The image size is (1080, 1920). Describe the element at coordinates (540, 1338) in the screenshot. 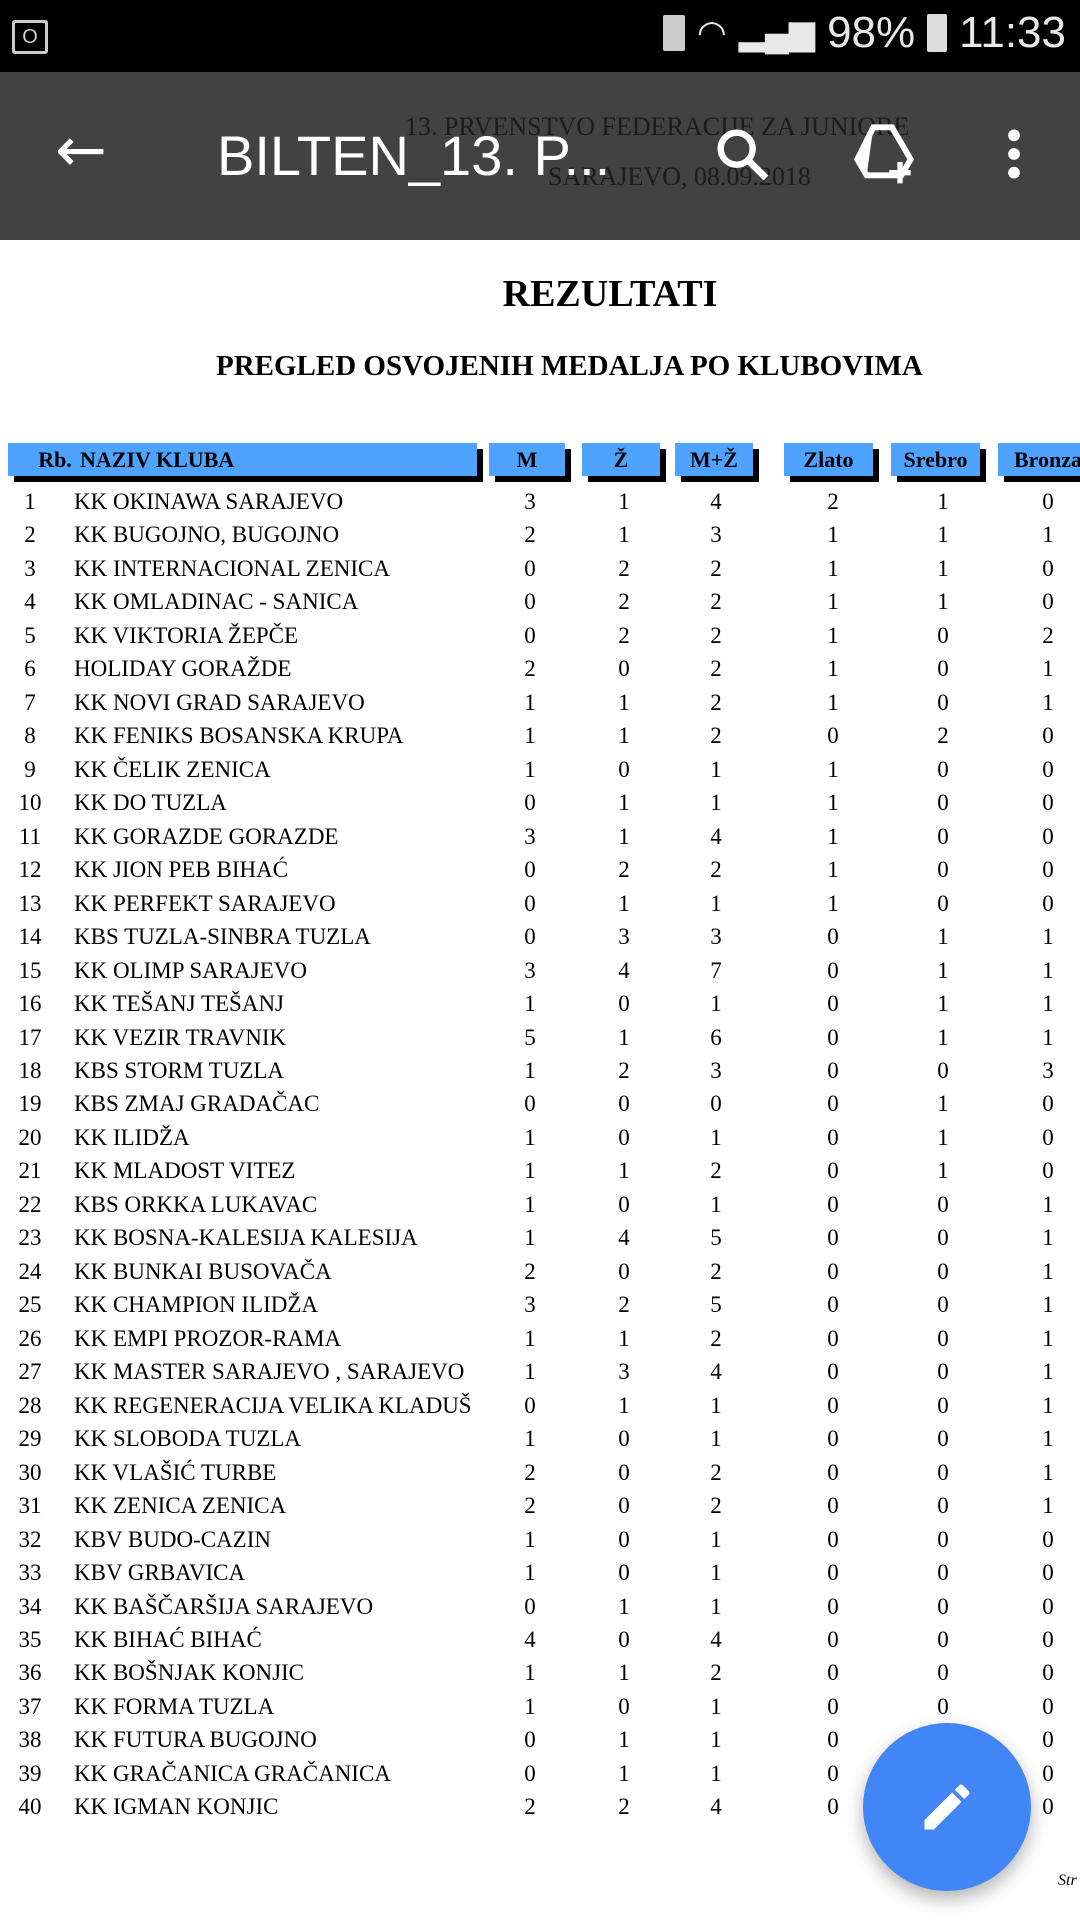

I see `table-row: 26 KK EMPI PROZOR-RAMA 1 1 2 0 0 1` at that location.